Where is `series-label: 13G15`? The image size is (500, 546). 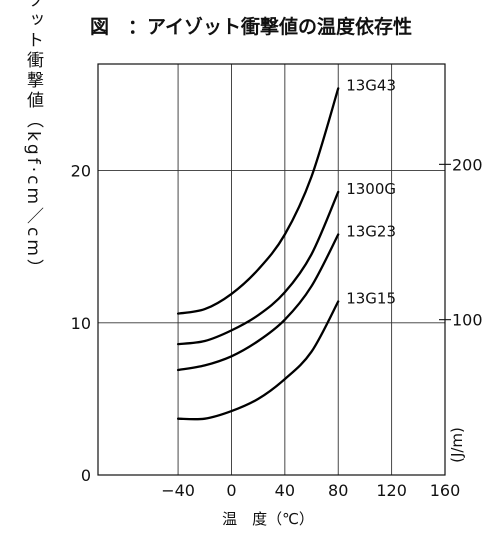
series-label: 13G15 is located at coordinates (371, 298).